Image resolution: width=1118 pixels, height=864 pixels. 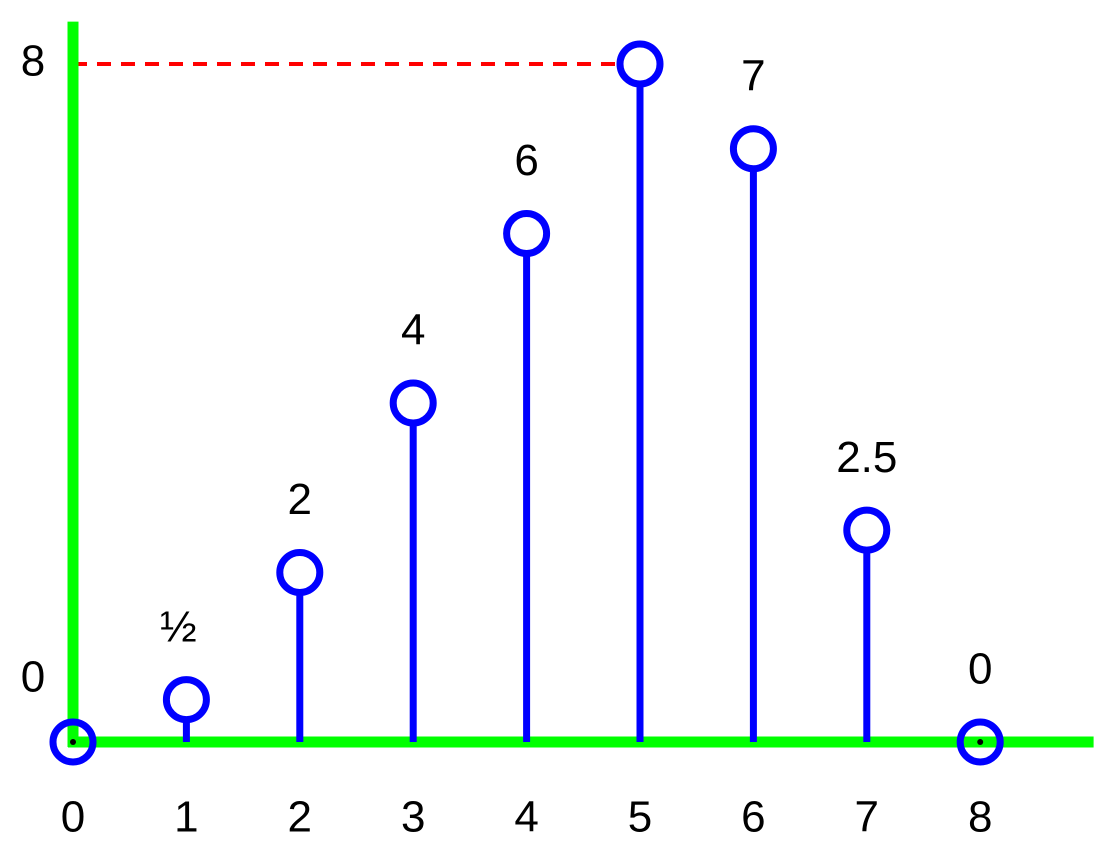 What do you see at coordinates (867, 817) in the screenshot?
I see `x-tick-label: 7` at bounding box center [867, 817].